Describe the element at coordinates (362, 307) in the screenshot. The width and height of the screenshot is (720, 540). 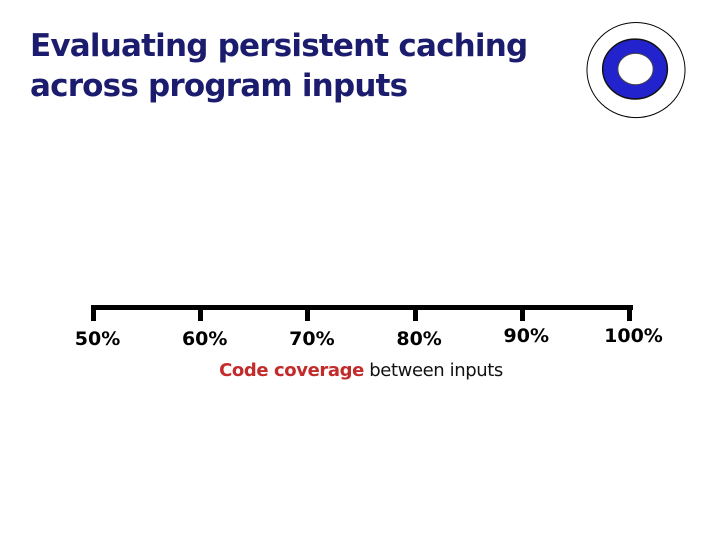
I see `axis-line` at that location.